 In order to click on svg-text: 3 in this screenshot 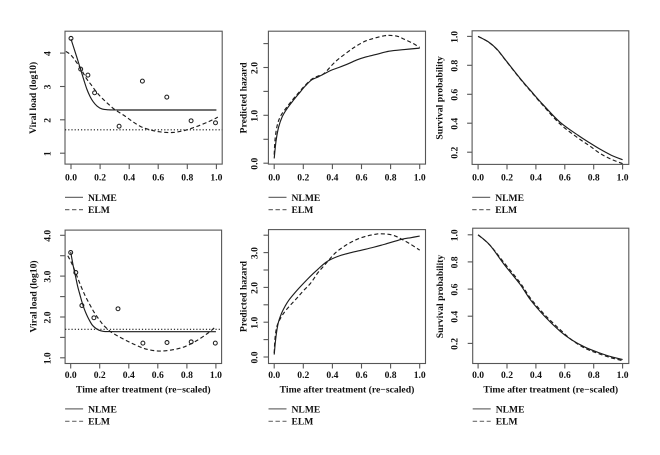, I will do `click(47, 86)`.